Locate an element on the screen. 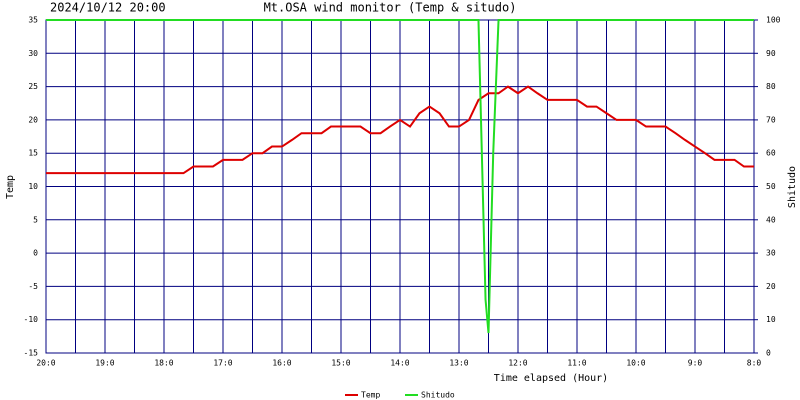  y-tick-label: 5 is located at coordinates (35, 219).